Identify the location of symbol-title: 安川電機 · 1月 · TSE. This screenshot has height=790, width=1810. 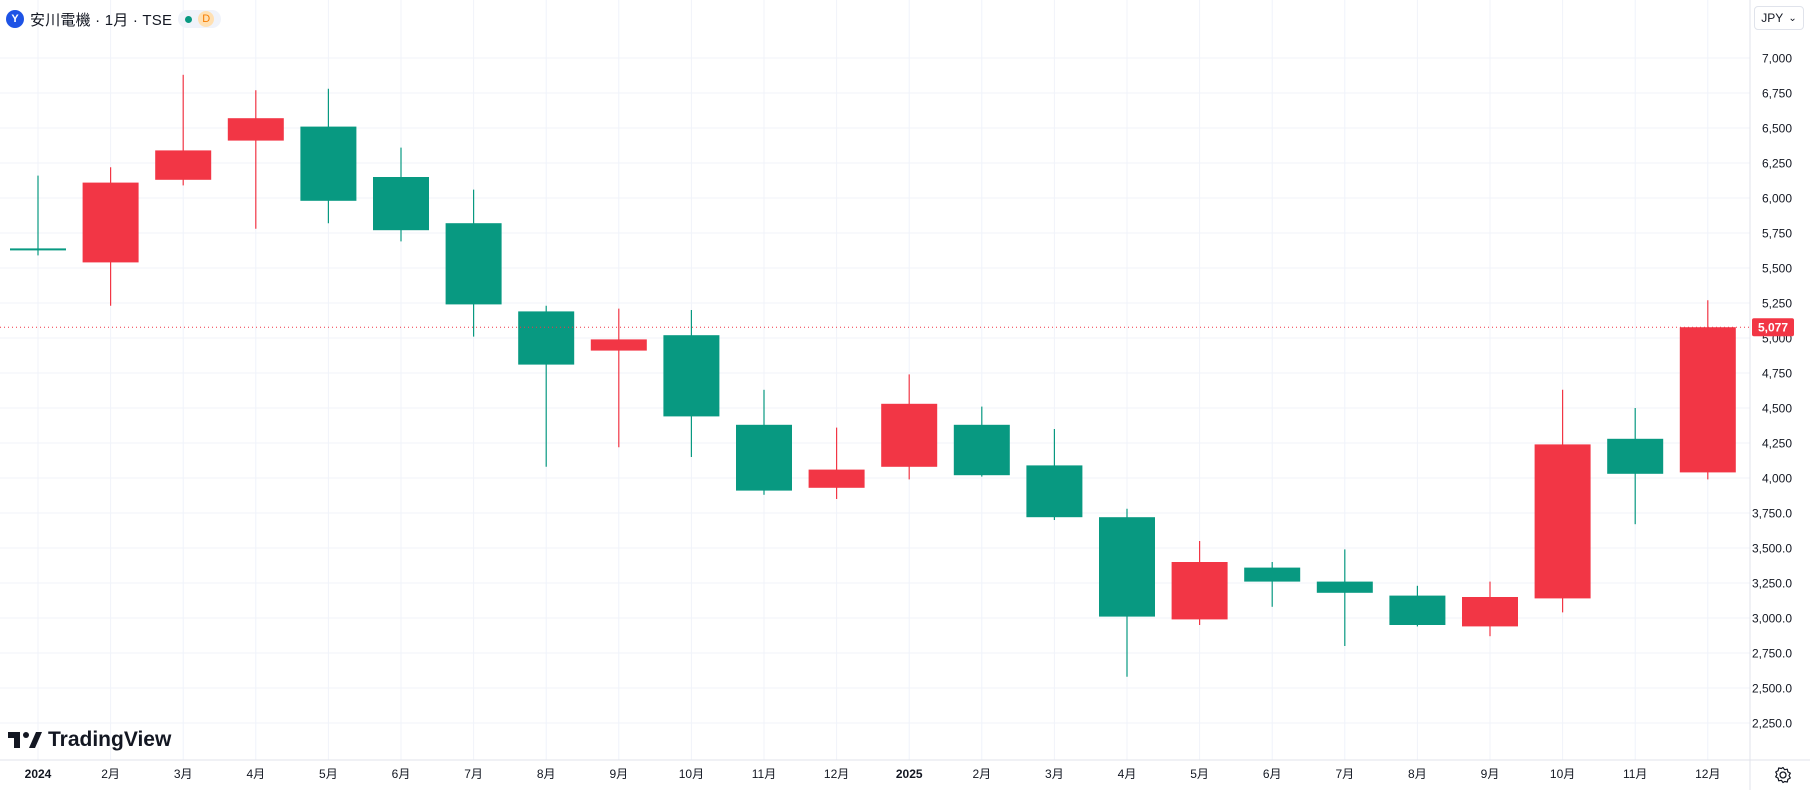
(101, 20).